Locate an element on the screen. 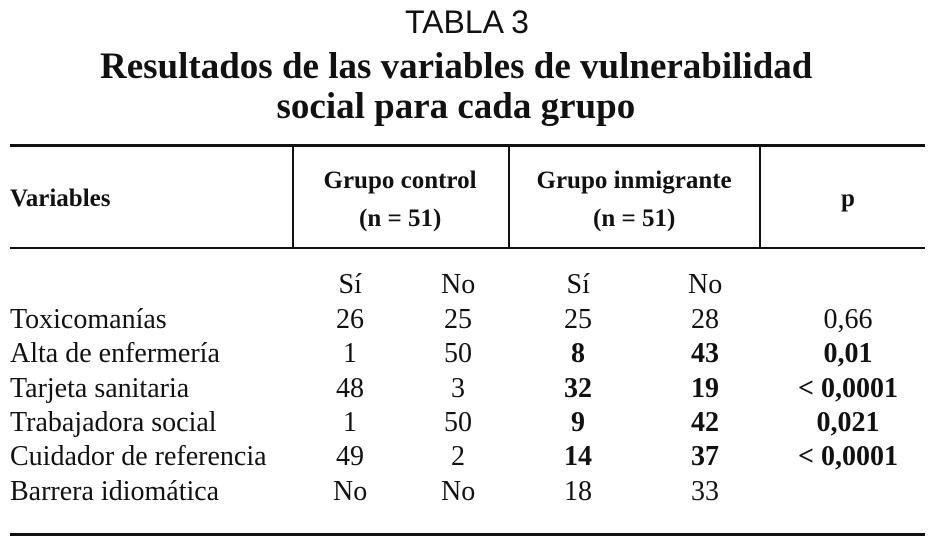 The image size is (935, 542). cell: 0,021 is located at coordinates (848, 422).